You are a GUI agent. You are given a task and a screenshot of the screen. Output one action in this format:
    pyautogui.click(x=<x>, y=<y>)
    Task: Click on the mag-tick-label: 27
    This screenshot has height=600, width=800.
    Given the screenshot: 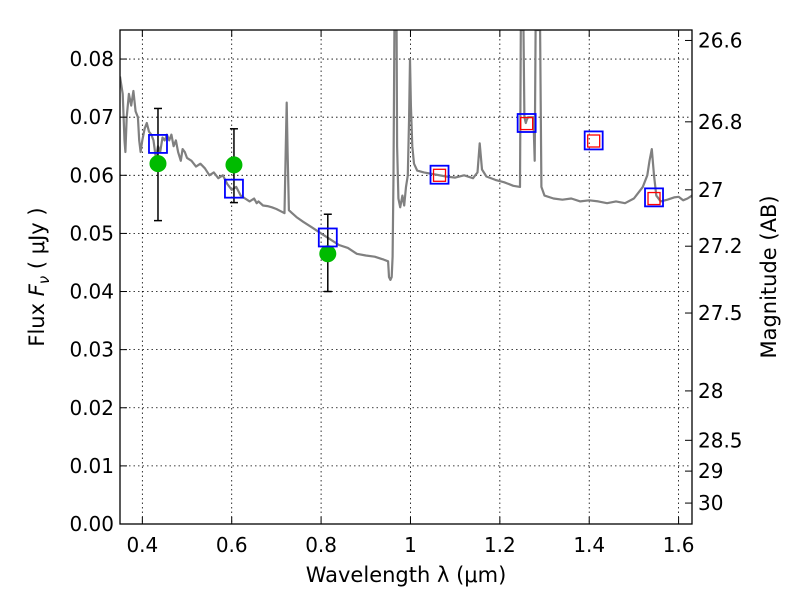 What is the action you would take?
    pyautogui.click(x=710, y=190)
    